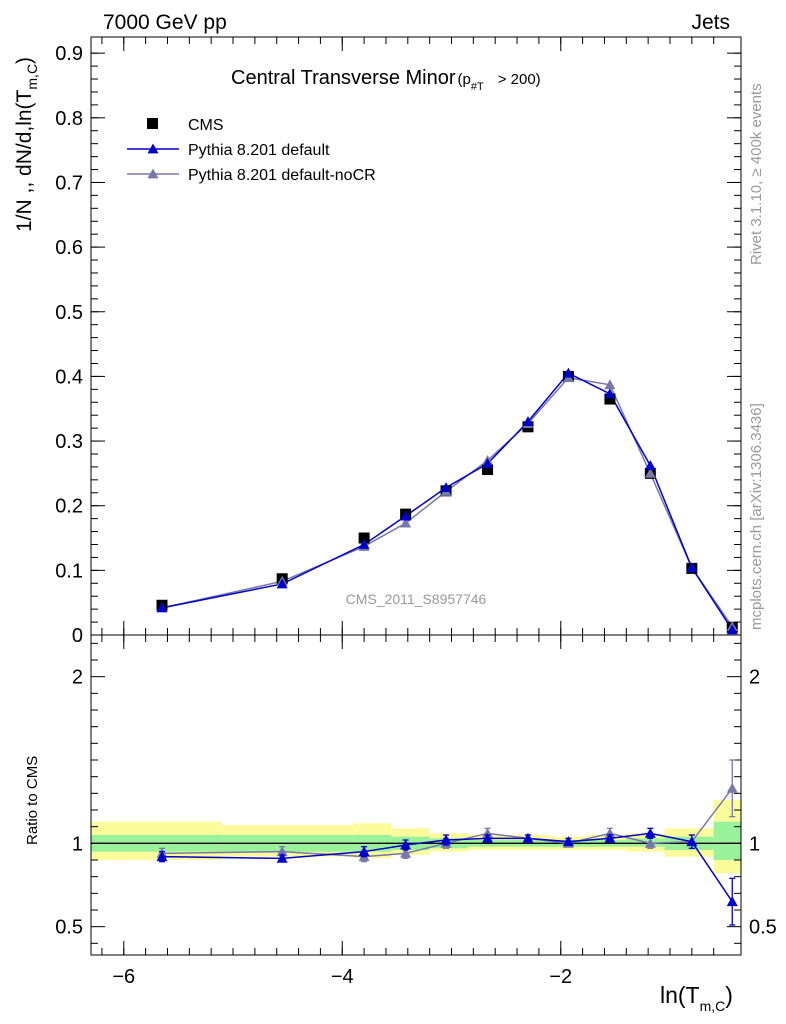  What do you see at coordinates (206, 125) in the screenshot?
I see `legend-label: CMS` at bounding box center [206, 125].